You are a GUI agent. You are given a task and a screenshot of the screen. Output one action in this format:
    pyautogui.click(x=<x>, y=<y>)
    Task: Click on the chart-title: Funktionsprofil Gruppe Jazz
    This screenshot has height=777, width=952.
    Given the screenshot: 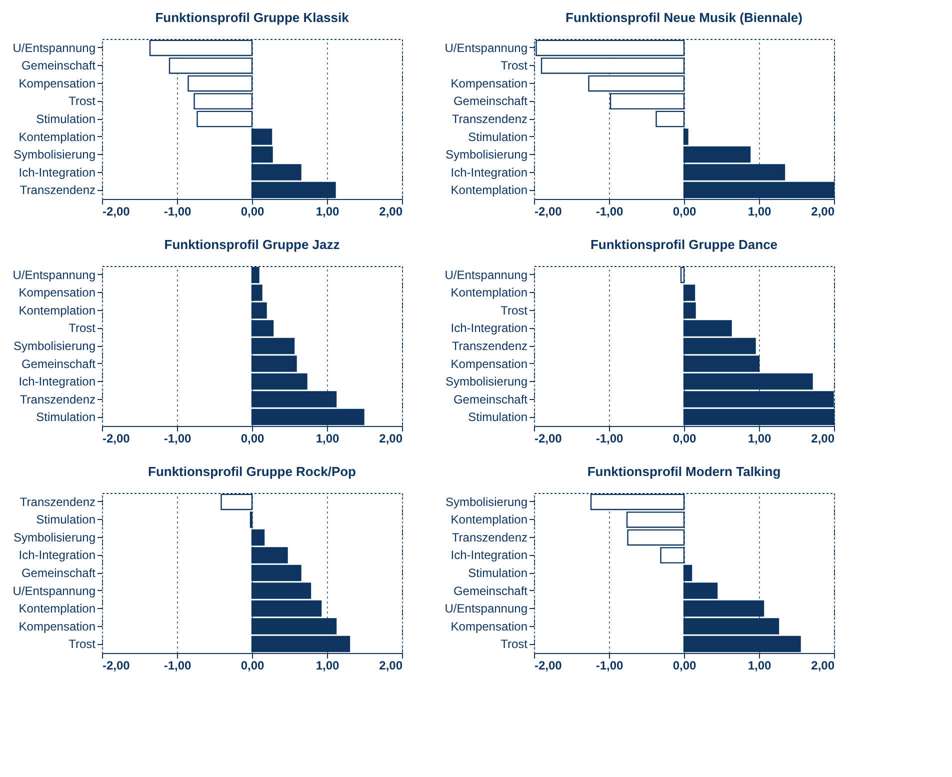 What is the action you would take?
    pyautogui.click(x=252, y=244)
    